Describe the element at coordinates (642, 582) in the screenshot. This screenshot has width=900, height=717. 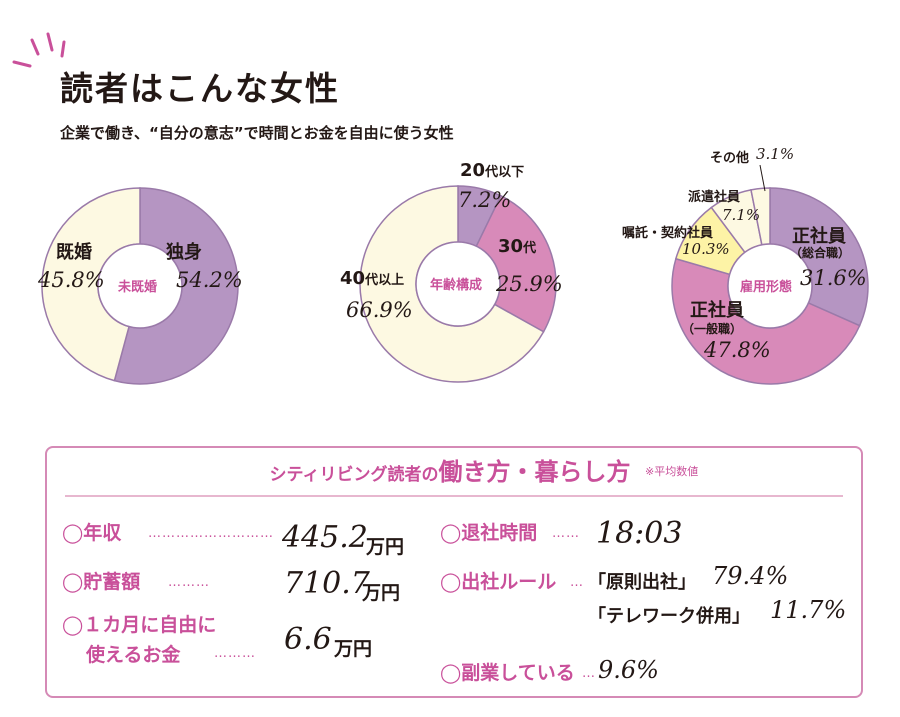
I see `office-rule1-label: 「原則出社」` at that location.